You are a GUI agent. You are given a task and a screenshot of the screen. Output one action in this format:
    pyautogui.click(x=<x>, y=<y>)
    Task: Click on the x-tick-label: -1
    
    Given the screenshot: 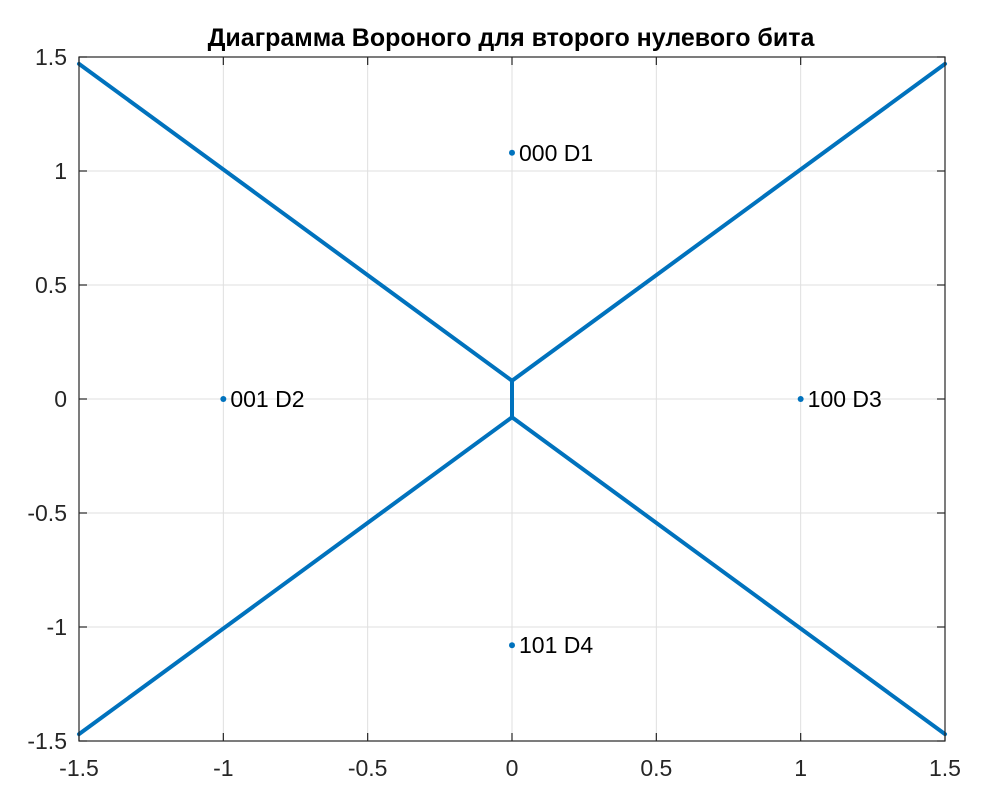 What is the action you would take?
    pyautogui.click(x=223, y=768)
    